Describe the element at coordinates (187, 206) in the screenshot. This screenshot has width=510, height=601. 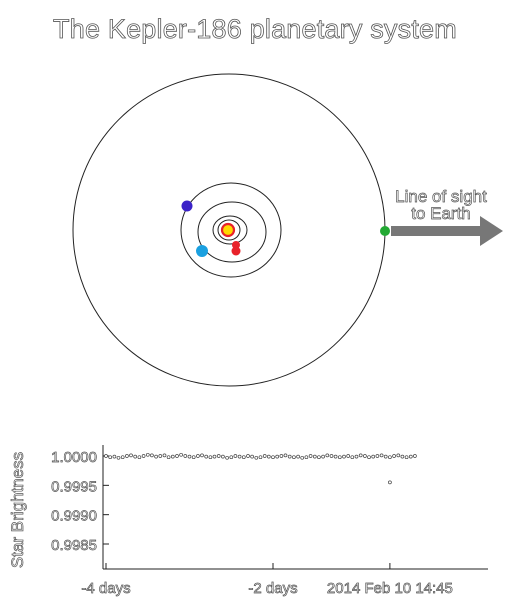
I see `planet-e` at that location.